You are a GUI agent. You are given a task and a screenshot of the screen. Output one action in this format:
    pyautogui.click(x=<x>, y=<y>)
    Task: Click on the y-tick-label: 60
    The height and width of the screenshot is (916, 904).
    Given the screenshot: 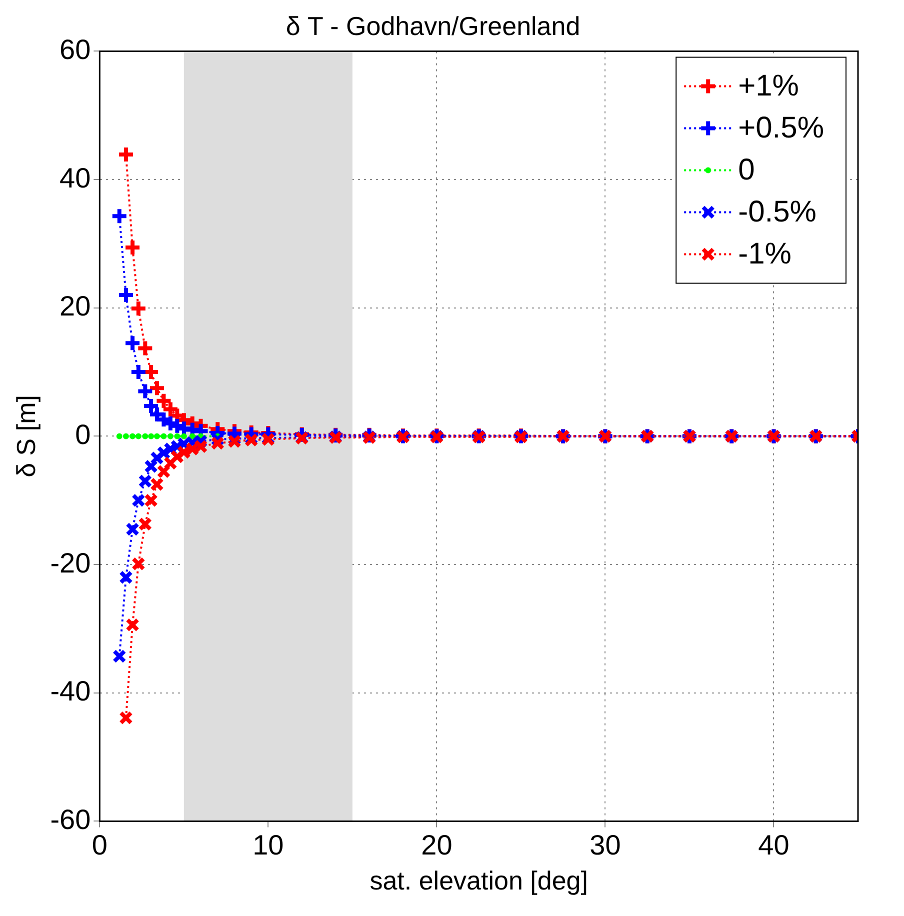 What is the action you would take?
    pyautogui.click(x=75, y=49)
    